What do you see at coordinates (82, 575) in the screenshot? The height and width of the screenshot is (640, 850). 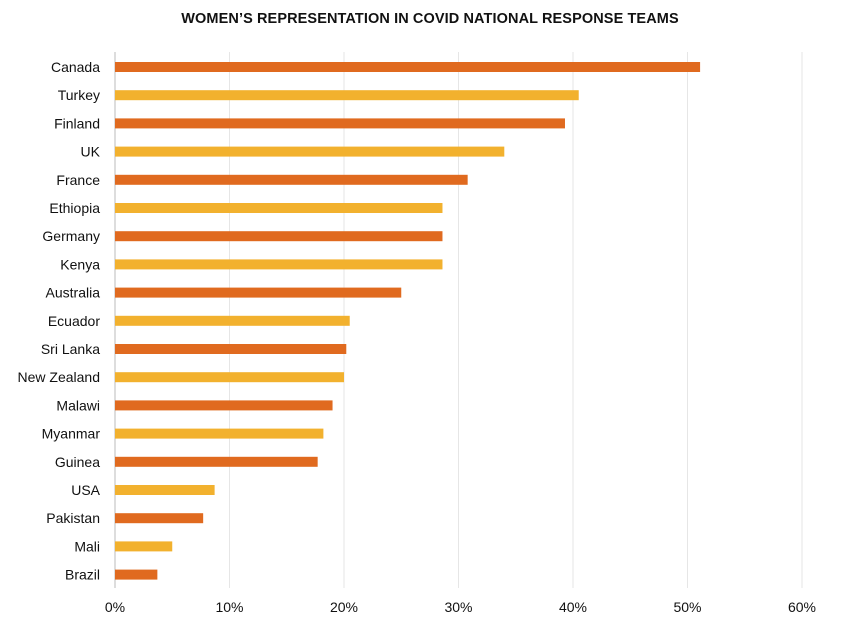 I see `category-label: Brazil` at bounding box center [82, 575].